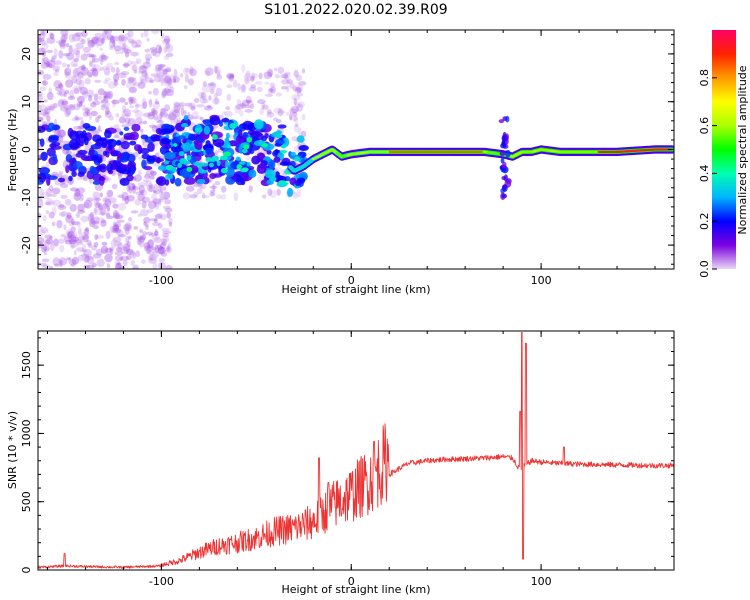 This screenshot has height=600, width=750. What do you see at coordinates (724, 149) in the screenshot?
I see `colorbar-bar` at bounding box center [724, 149].